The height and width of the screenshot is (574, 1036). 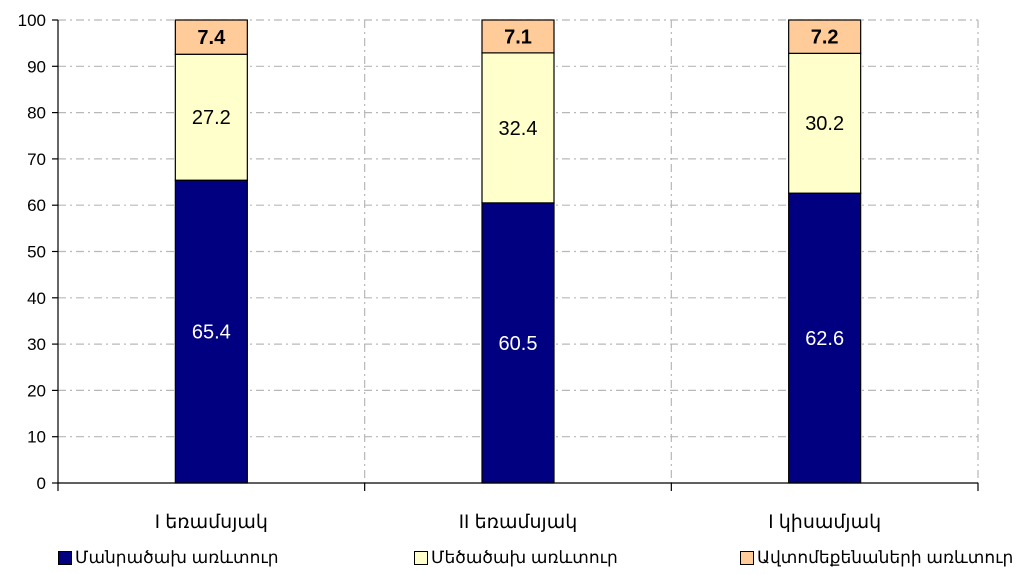 I want to click on data-label: 7.1, so click(x=518, y=37).